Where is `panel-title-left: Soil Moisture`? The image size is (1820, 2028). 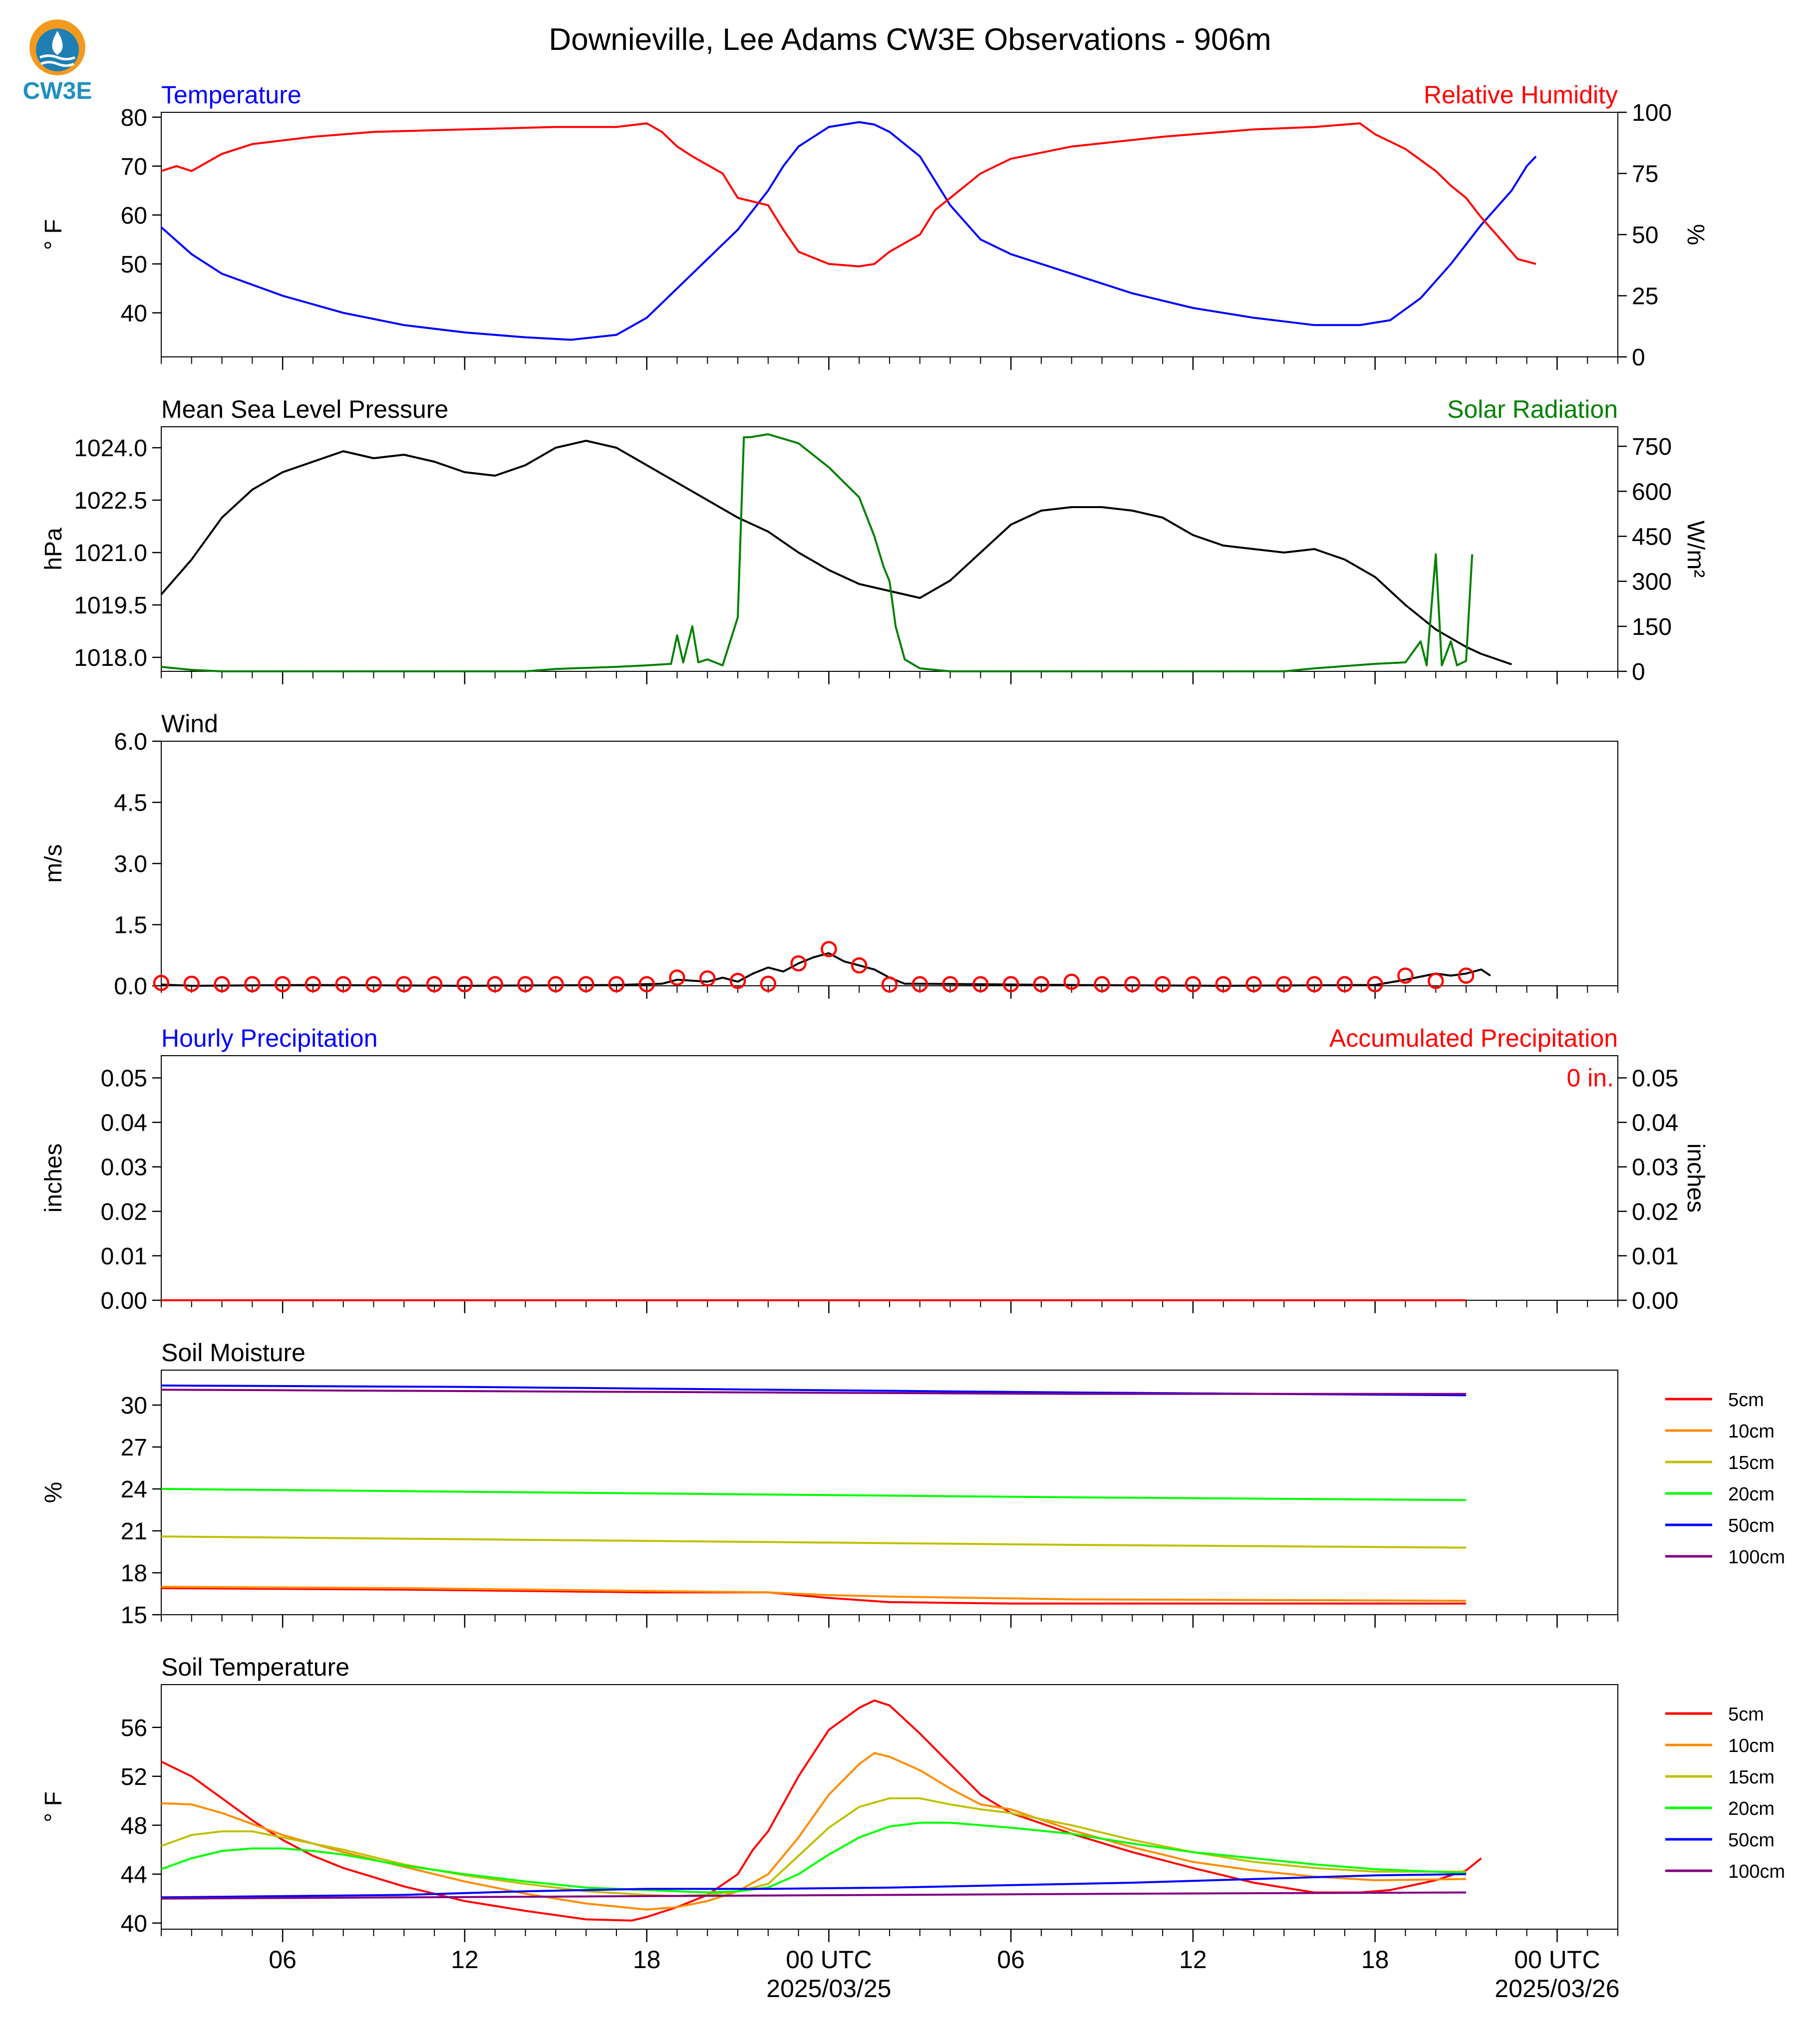
panel-title-left: Soil Moisture is located at coordinates (233, 1353).